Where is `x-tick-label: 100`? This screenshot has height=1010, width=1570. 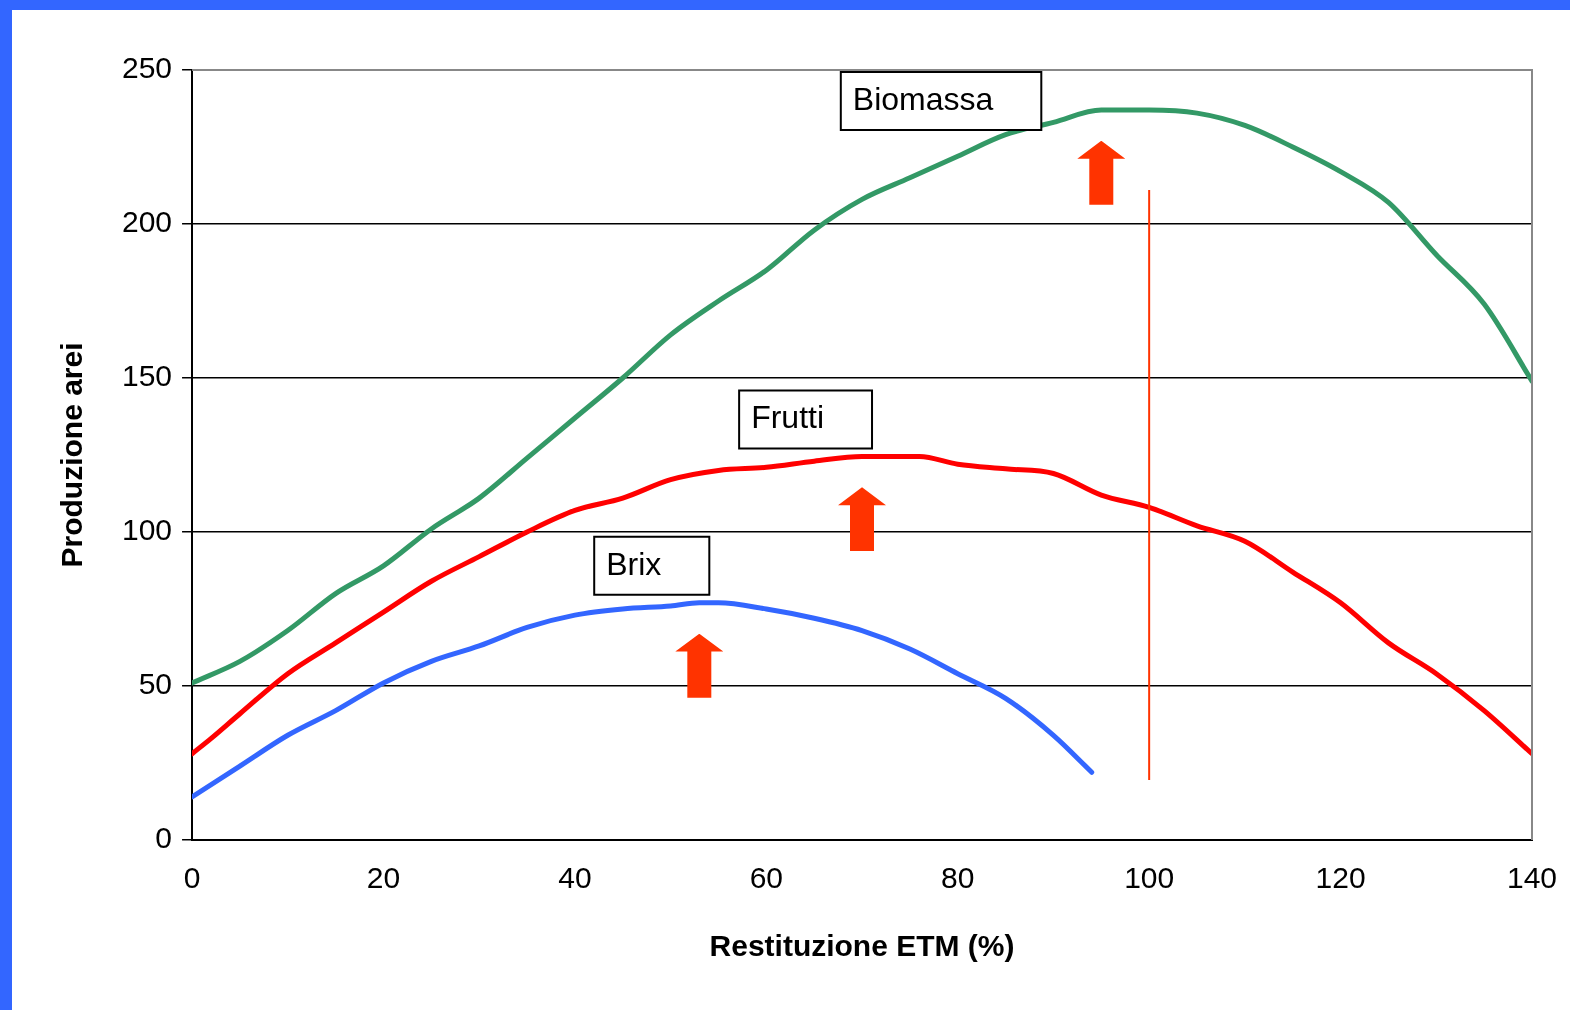
x-tick-label: 100 is located at coordinates (1149, 878).